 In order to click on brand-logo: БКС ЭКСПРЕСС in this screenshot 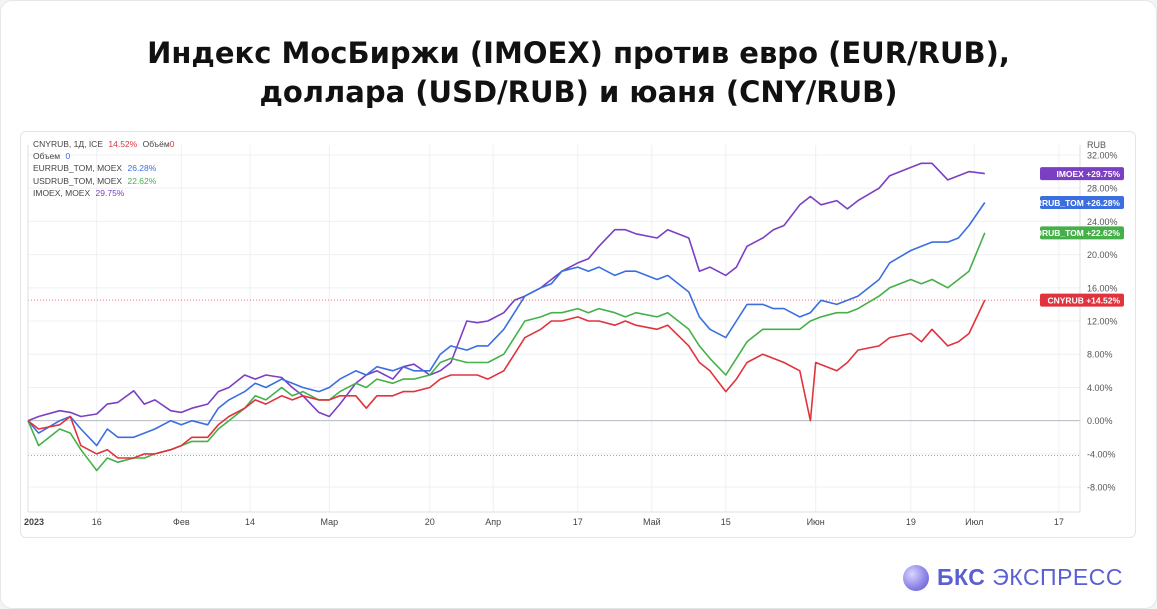, I will do `click(1013, 577)`.